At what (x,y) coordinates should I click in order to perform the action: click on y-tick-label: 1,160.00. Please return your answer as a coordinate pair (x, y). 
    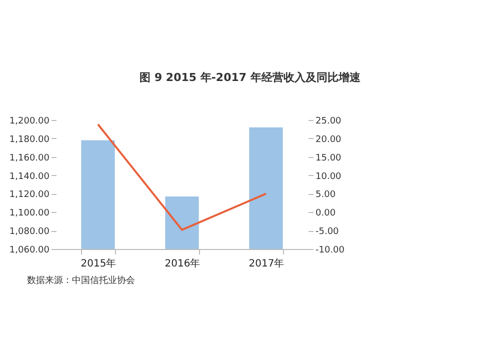
    Looking at the image, I should click on (29, 158).